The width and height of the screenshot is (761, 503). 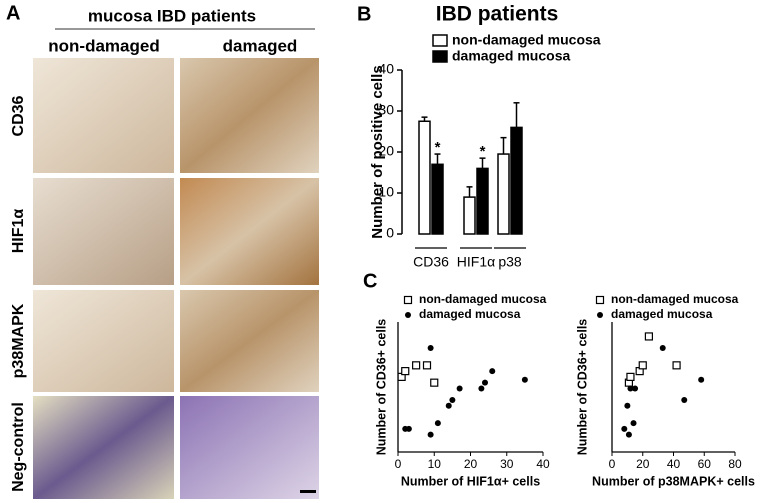 I want to click on row-label: HIF1α, so click(x=18, y=231).